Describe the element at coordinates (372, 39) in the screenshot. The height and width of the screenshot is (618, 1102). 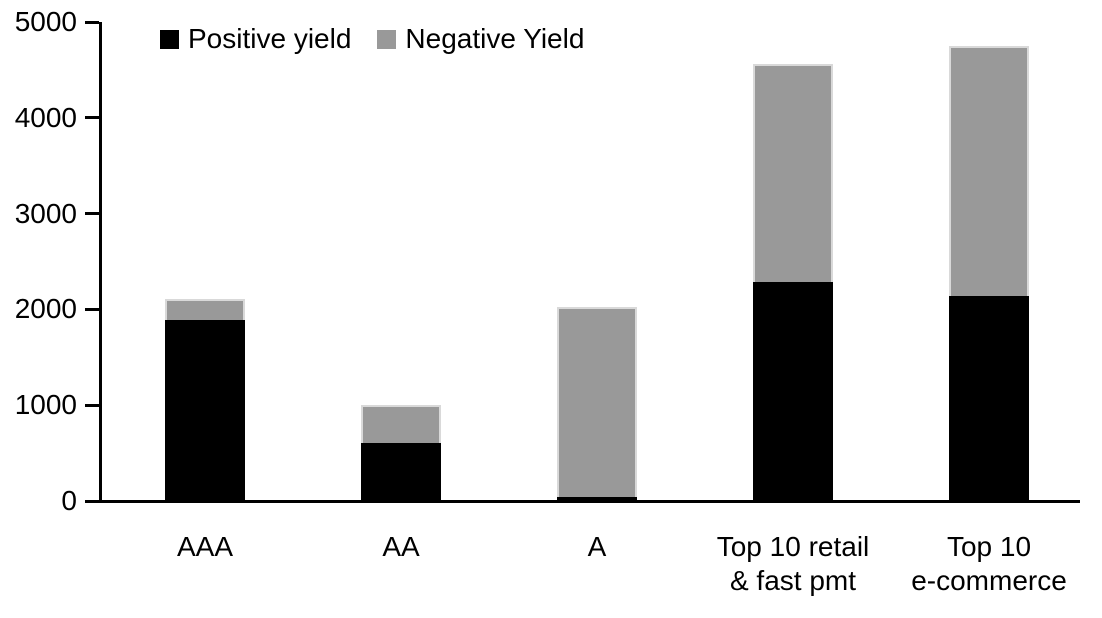
I see `chart-legend: Positive yield Negative Yield` at that location.